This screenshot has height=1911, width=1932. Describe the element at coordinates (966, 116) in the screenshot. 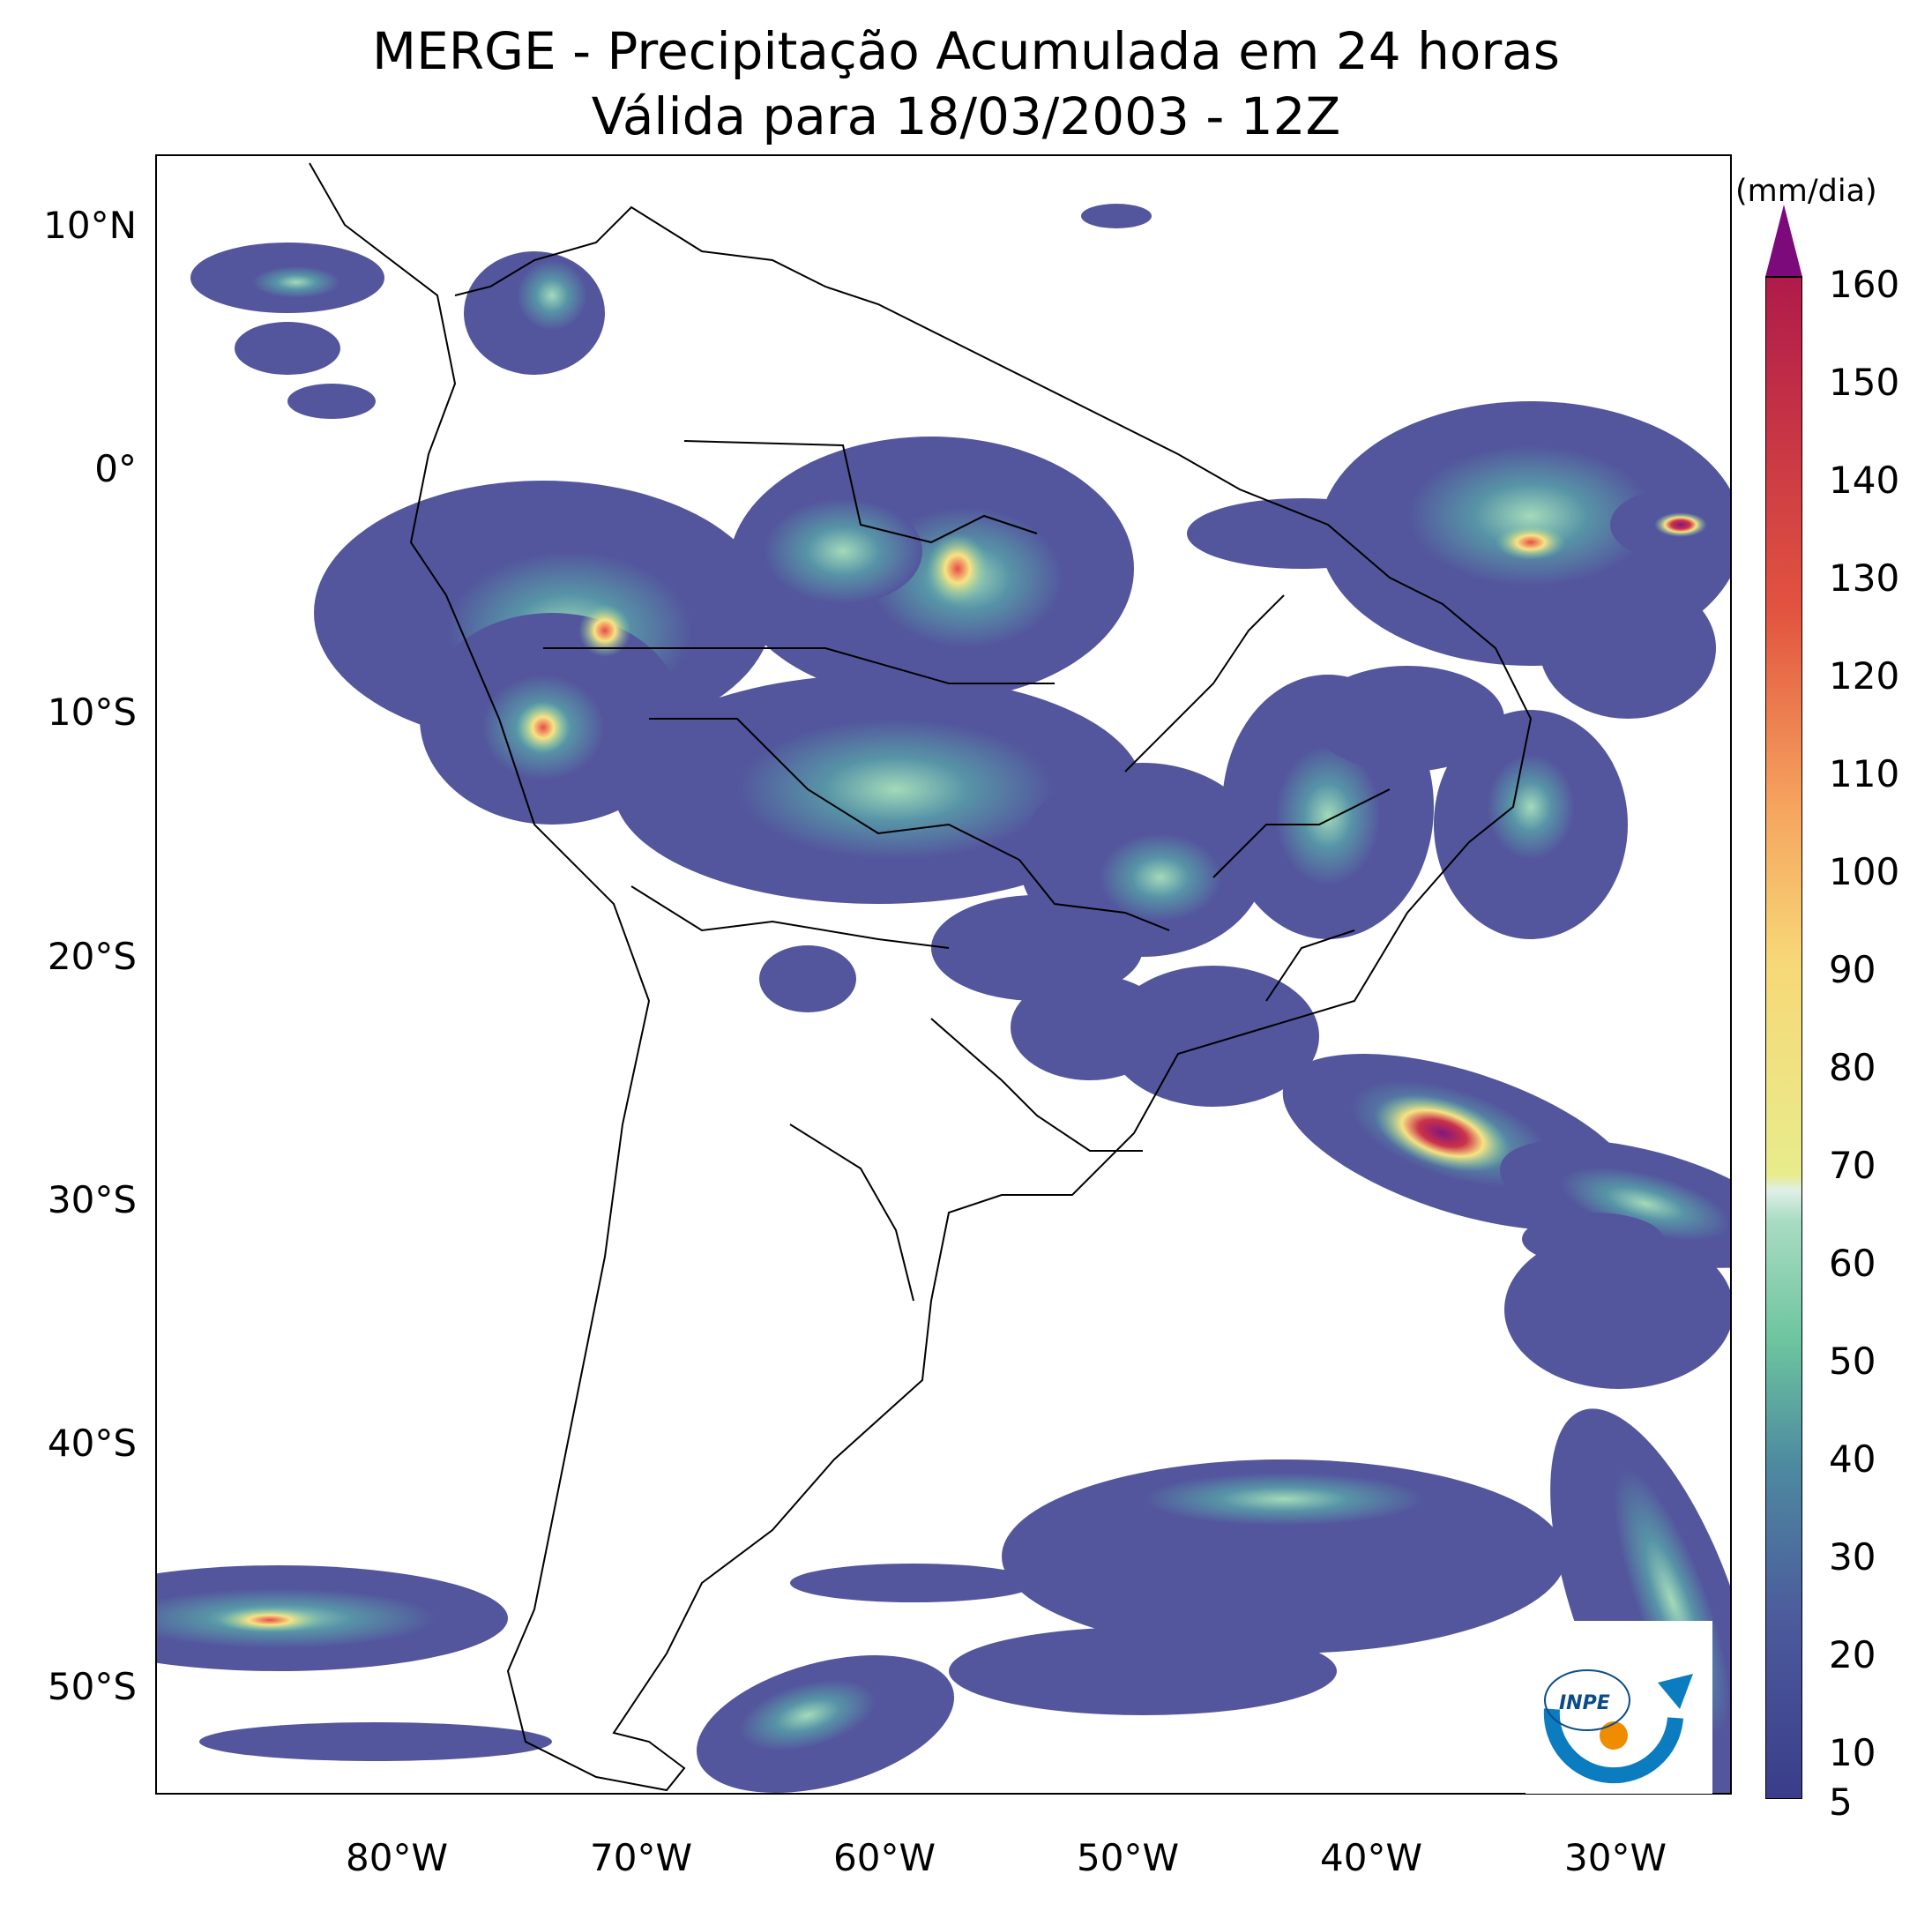

I see `map-subtitle: Válida para 18/03/2003 - 12Z` at that location.